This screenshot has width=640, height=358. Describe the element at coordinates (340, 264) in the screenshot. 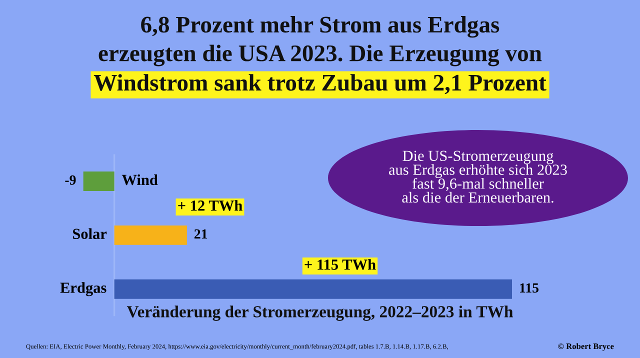

I see `annotation: + 115 TWh` at that location.